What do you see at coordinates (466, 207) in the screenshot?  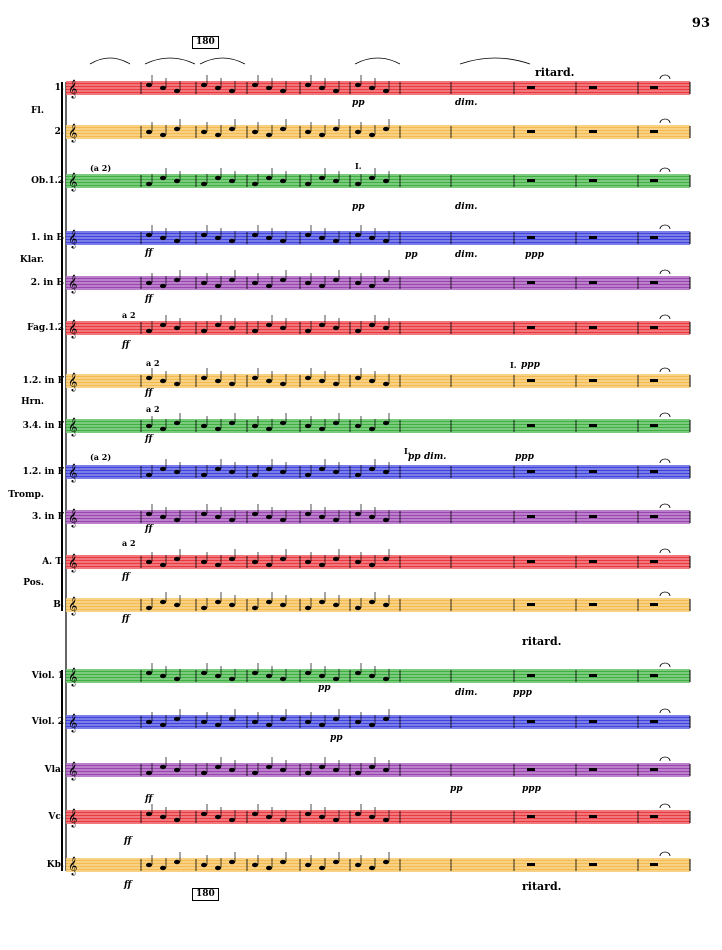 I see `dyn-oboe-dim: dim.` at bounding box center [466, 207].